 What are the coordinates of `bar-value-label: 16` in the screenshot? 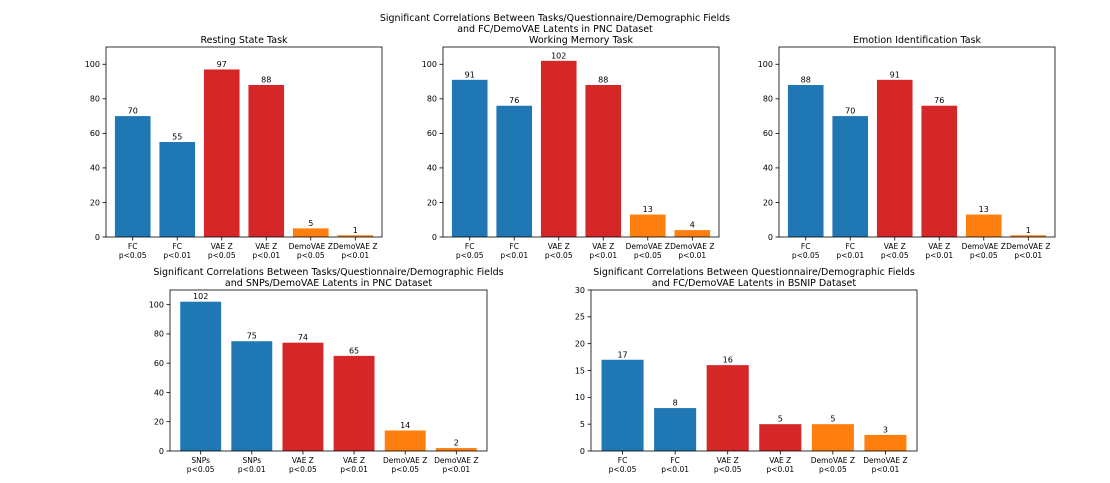 It's located at (728, 360).